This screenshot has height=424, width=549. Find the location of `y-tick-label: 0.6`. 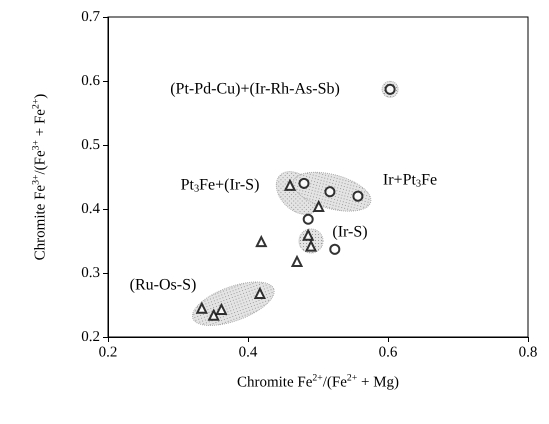

y-tick-label: 0.6 is located at coordinates (90, 81).